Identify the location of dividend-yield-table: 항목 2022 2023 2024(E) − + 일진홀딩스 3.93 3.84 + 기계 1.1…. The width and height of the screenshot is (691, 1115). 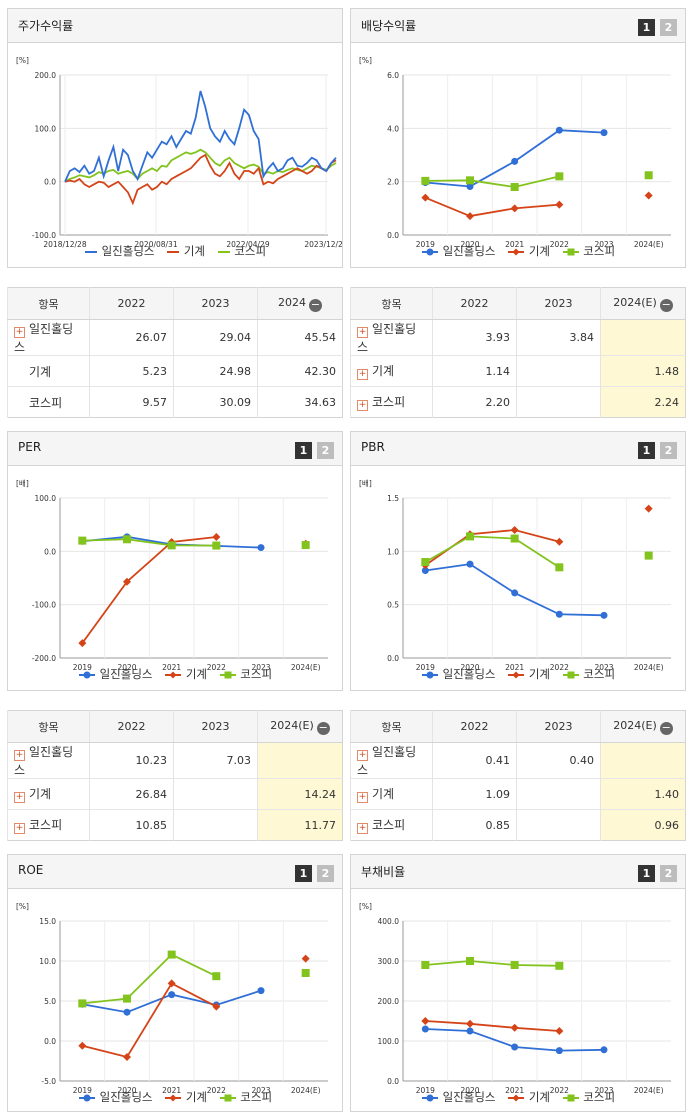
(518, 352).